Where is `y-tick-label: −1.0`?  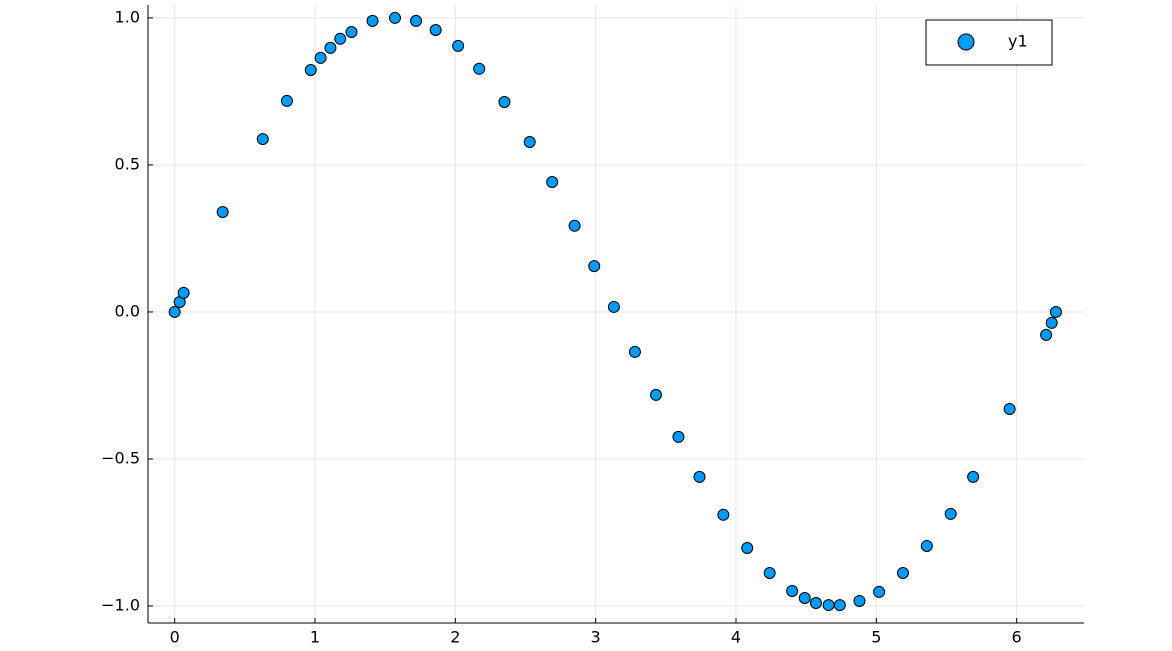 y-tick-label: −1.0 is located at coordinates (120, 604).